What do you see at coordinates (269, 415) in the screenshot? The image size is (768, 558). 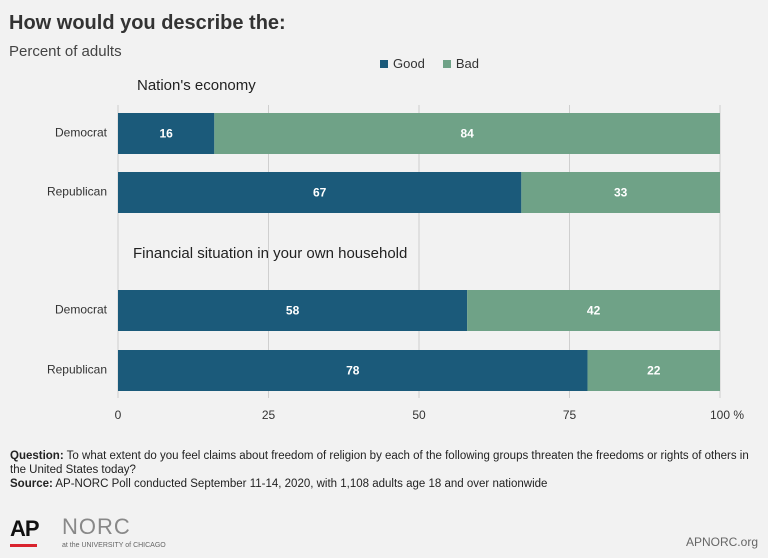 I see `x-tick-label-25: 25` at bounding box center [269, 415].